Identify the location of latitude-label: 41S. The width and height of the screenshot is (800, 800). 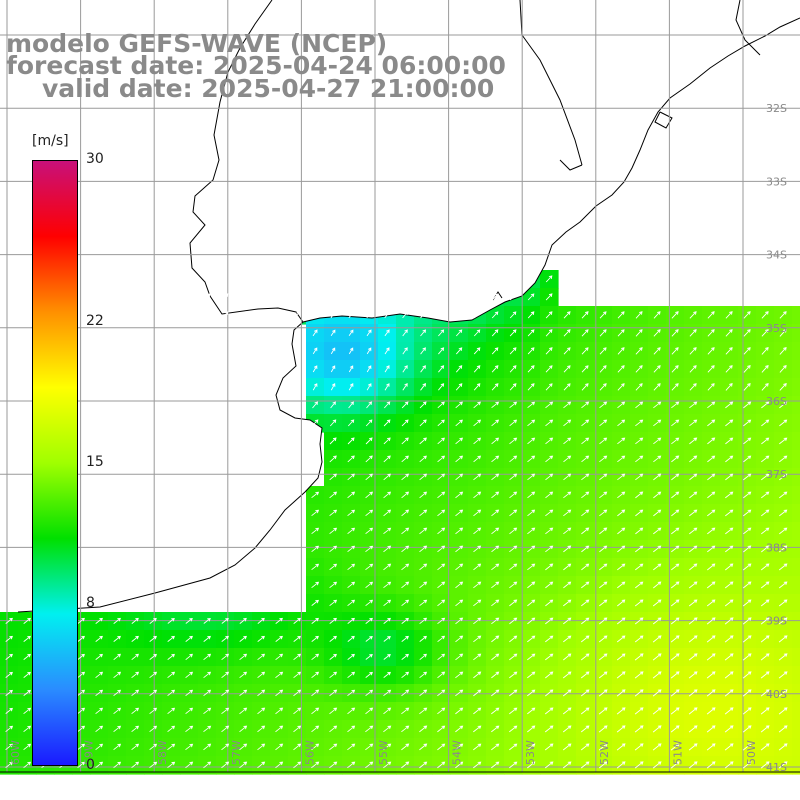
(776, 767).